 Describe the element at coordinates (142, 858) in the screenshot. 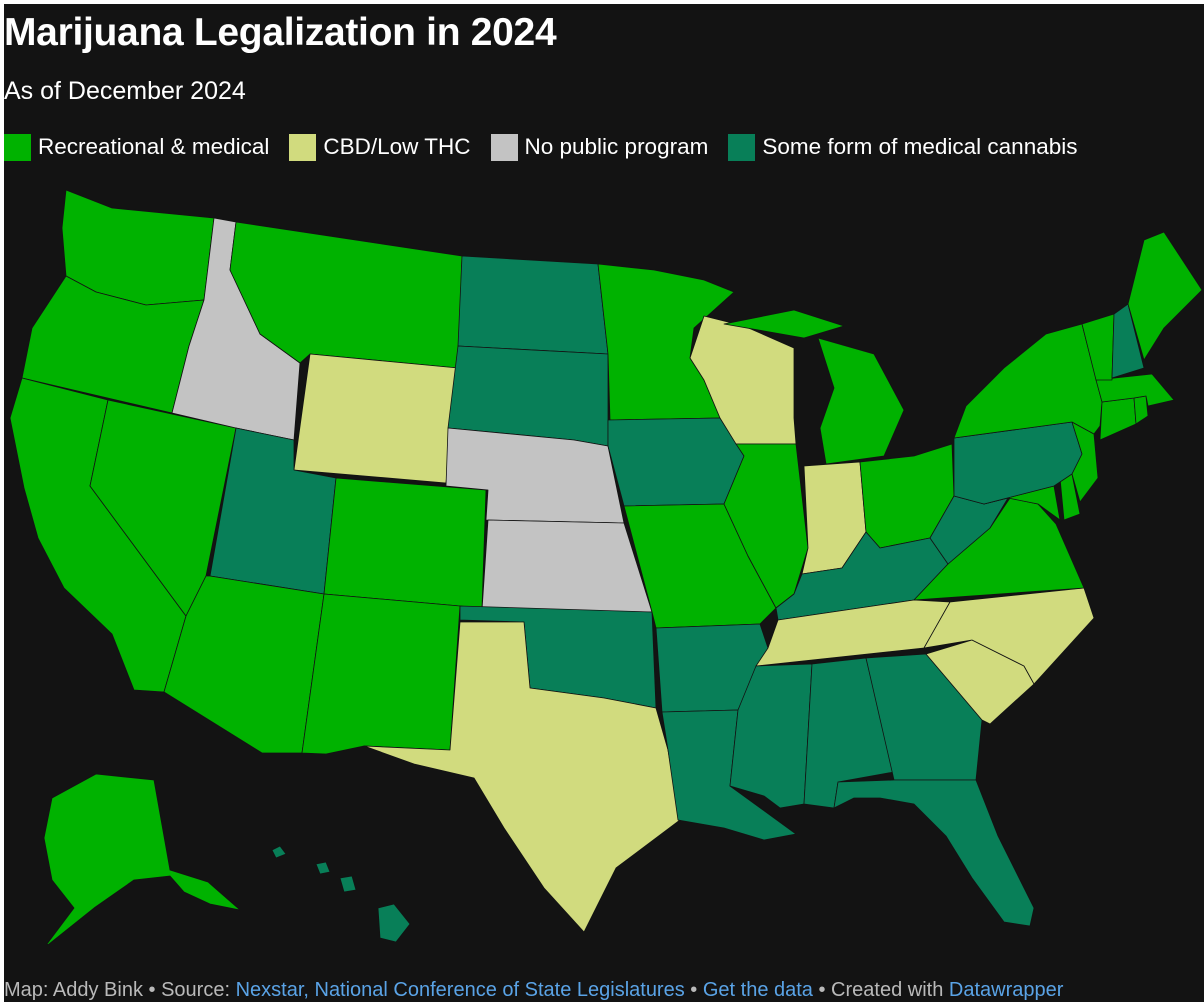

I see `state-alaska` at that location.